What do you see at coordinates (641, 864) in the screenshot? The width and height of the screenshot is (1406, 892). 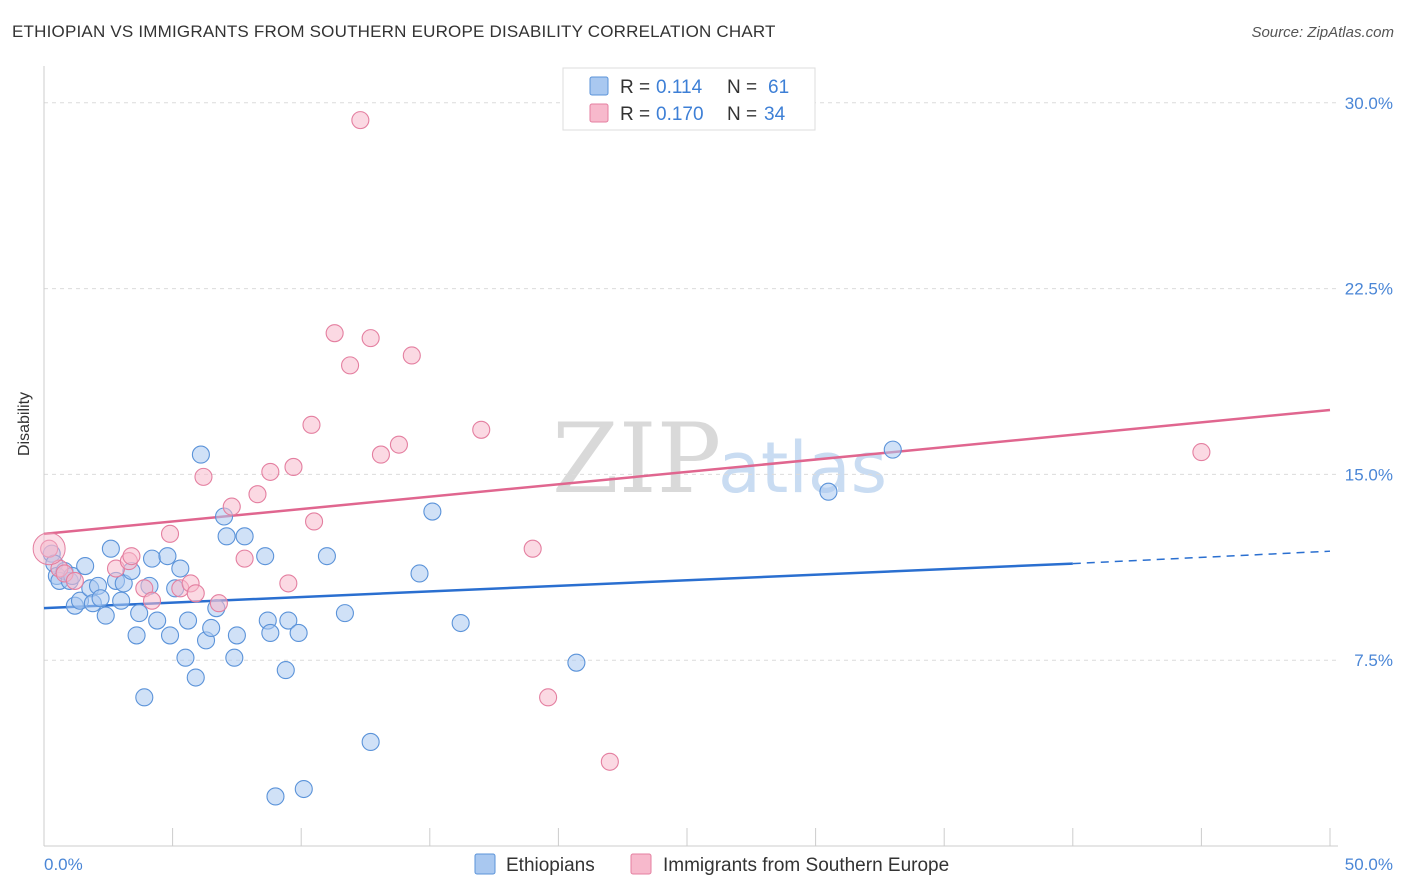 I see `bottom-legend-swatch-southern-europe` at bounding box center [641, 864].